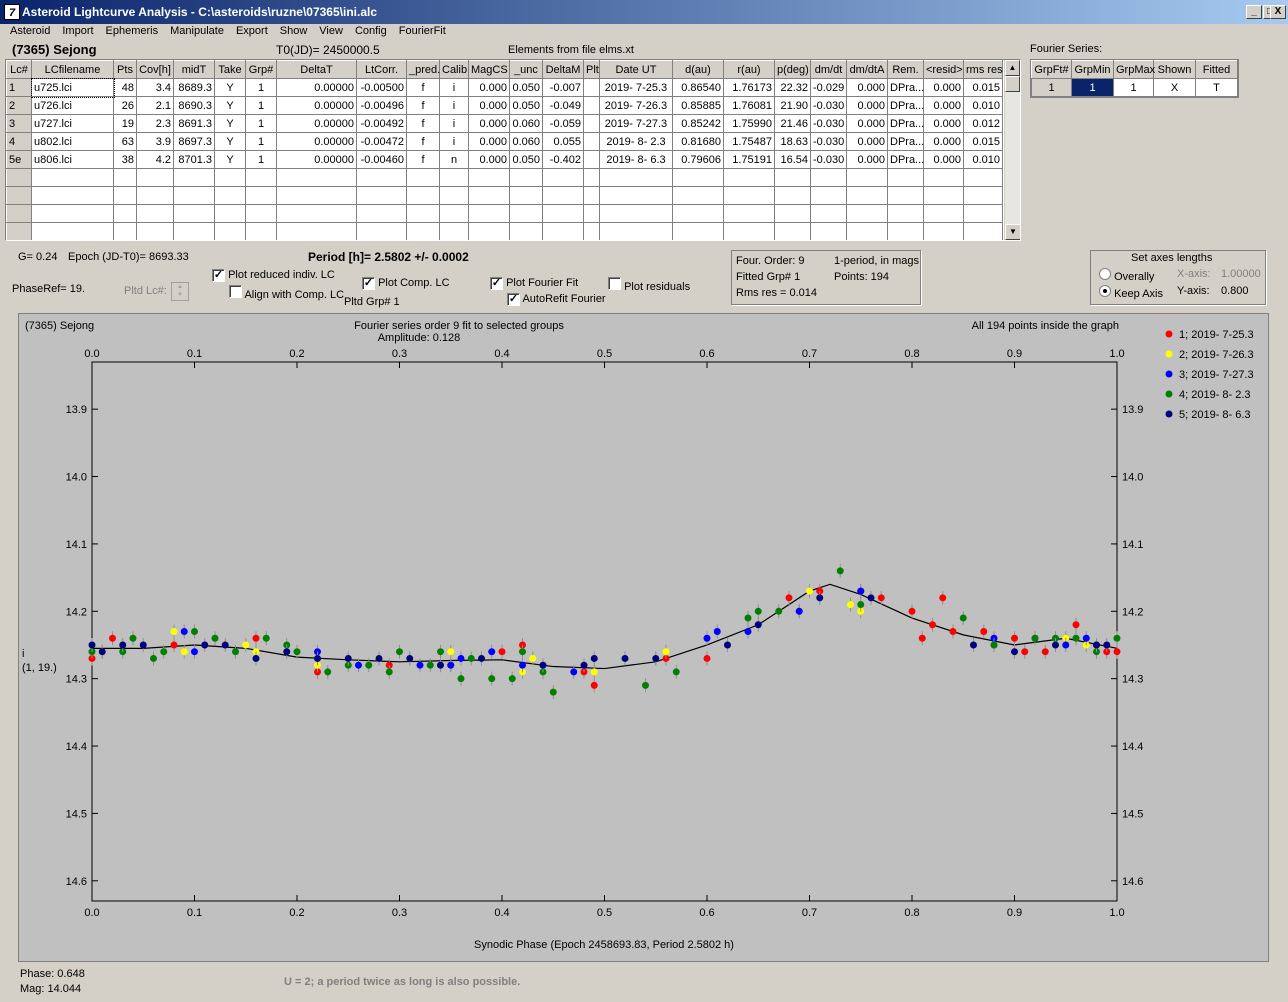 This screenshot has height=1002, width=1288. I want to click on minimize-button: _, so click(1254, 12).